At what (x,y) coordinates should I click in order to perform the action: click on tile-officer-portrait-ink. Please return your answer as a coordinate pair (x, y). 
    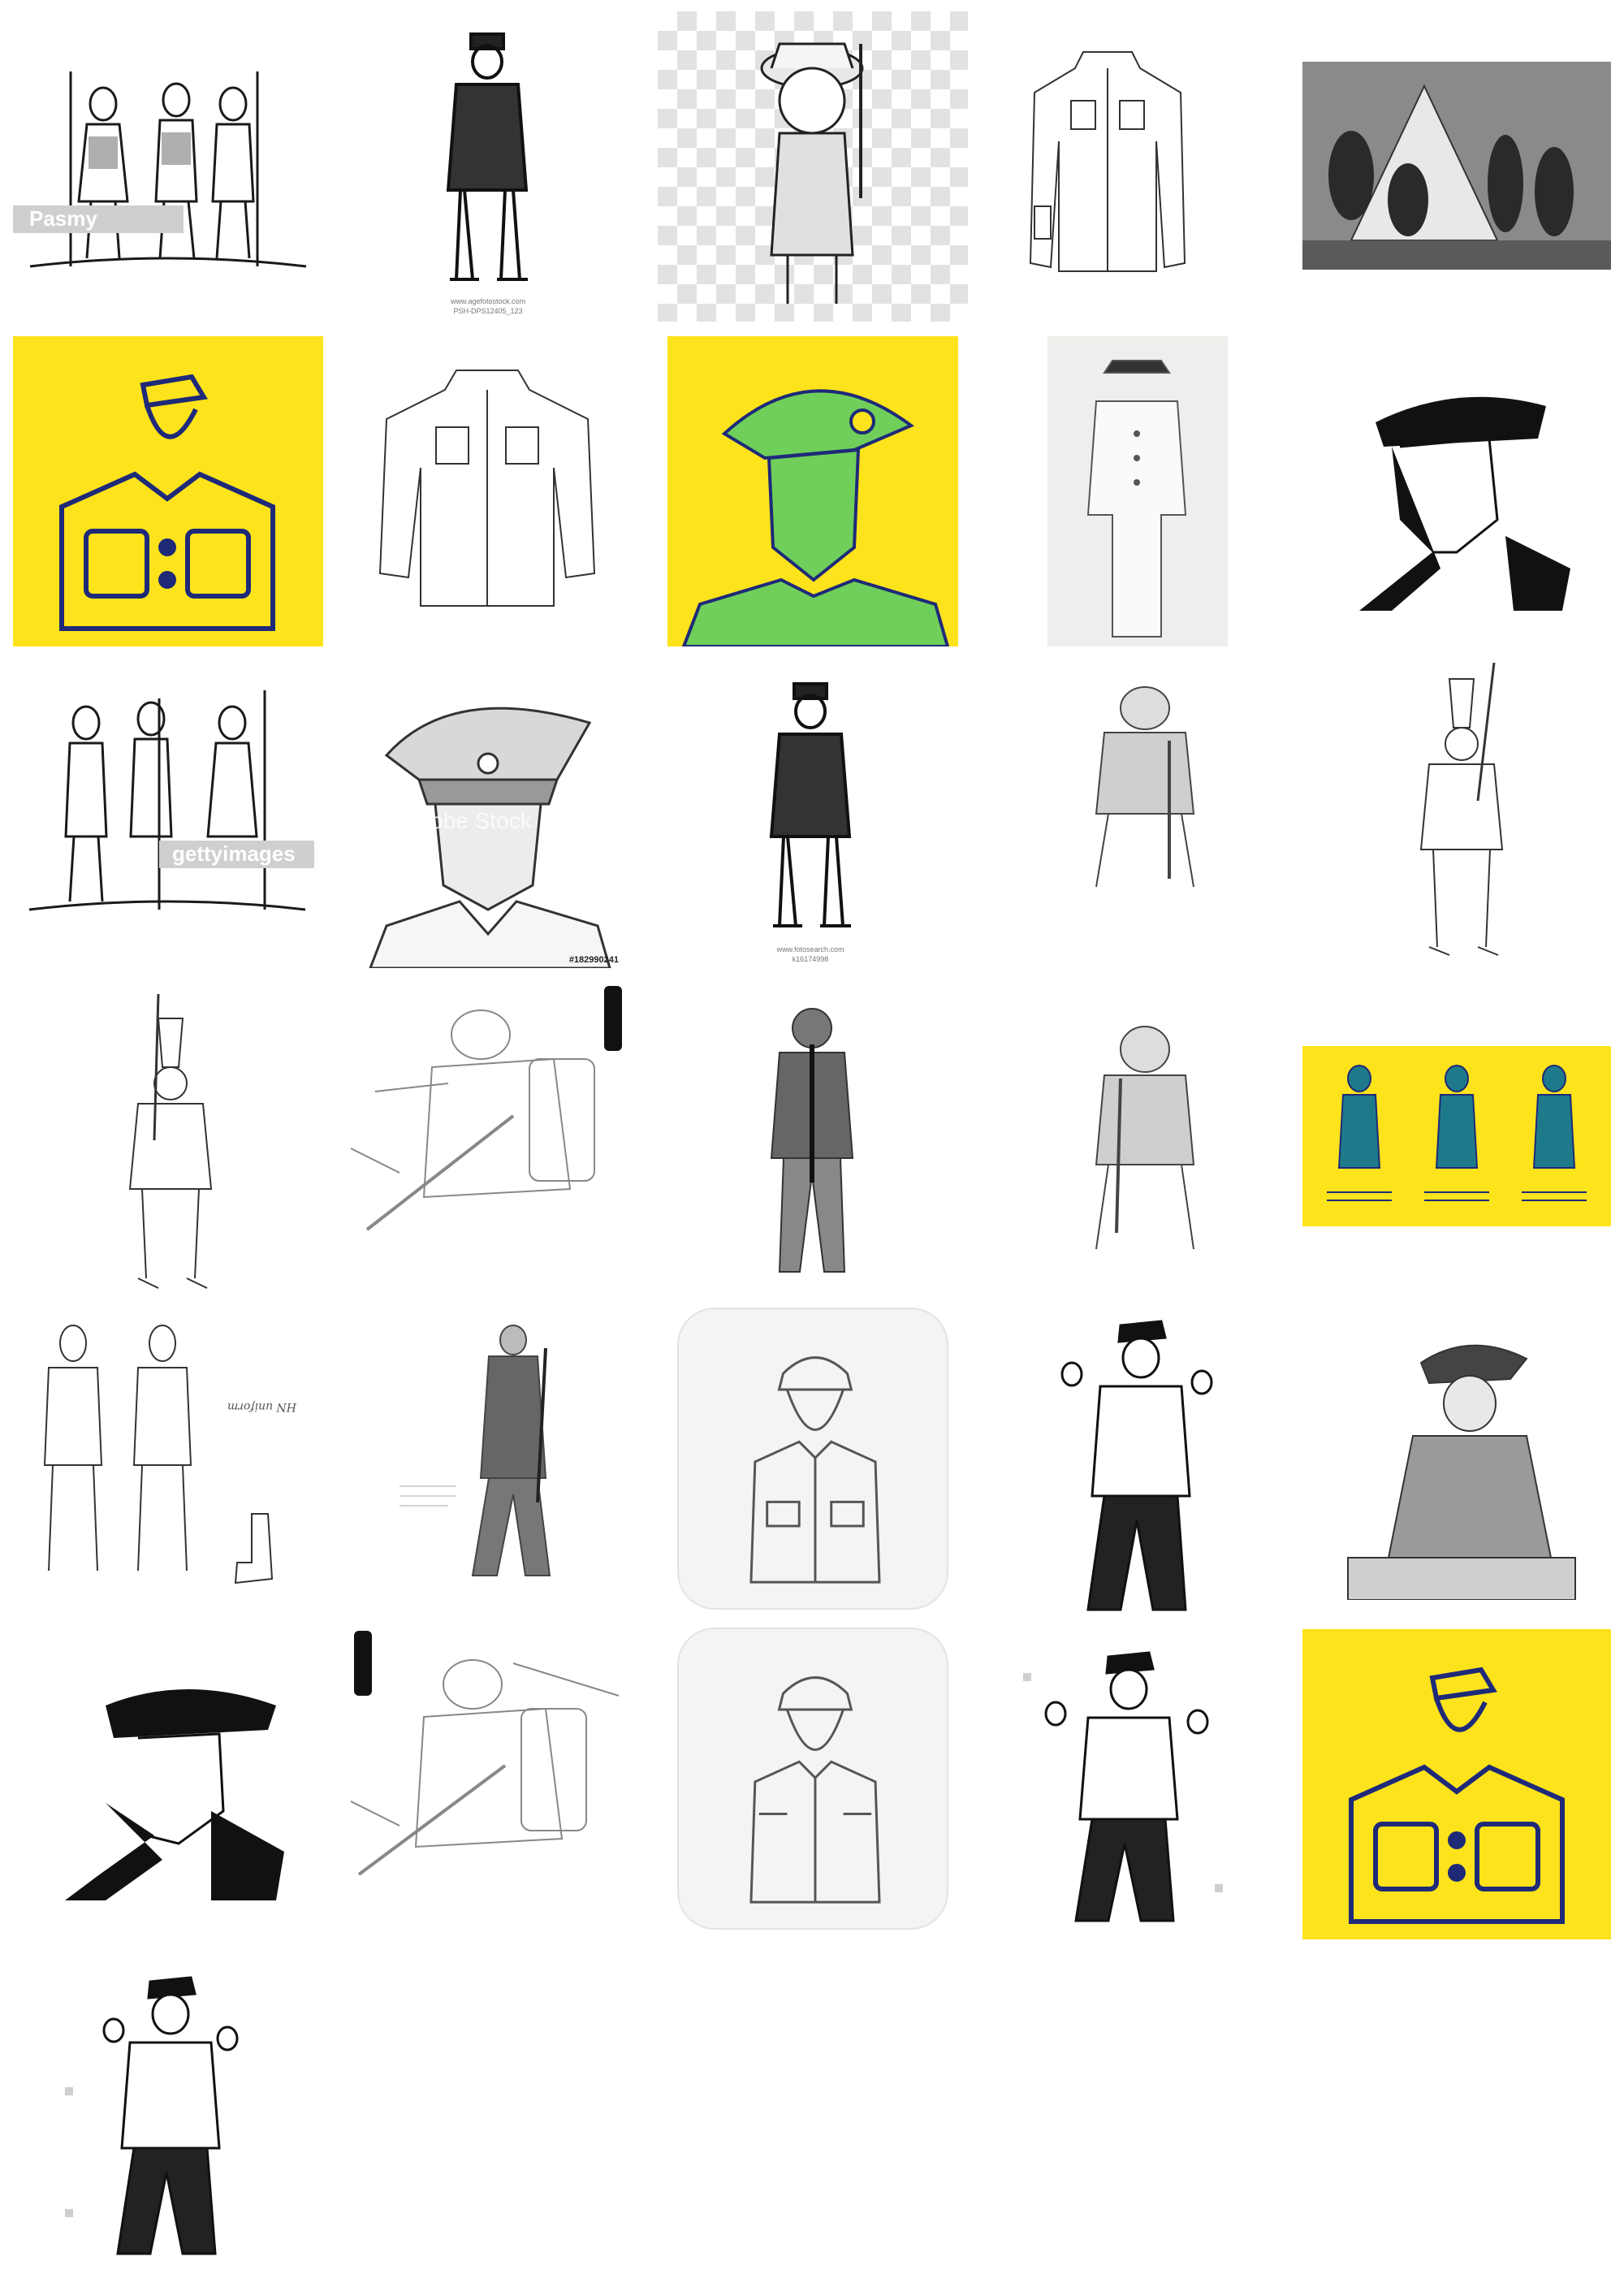
    Looking at the image, I should click on (1465, 492).